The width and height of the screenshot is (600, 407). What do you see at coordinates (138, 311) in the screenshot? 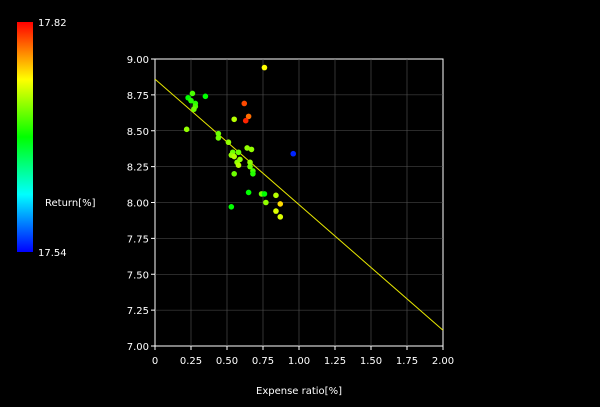
I see `y-tick-label: 7.25` at bounding box center [138, 311].